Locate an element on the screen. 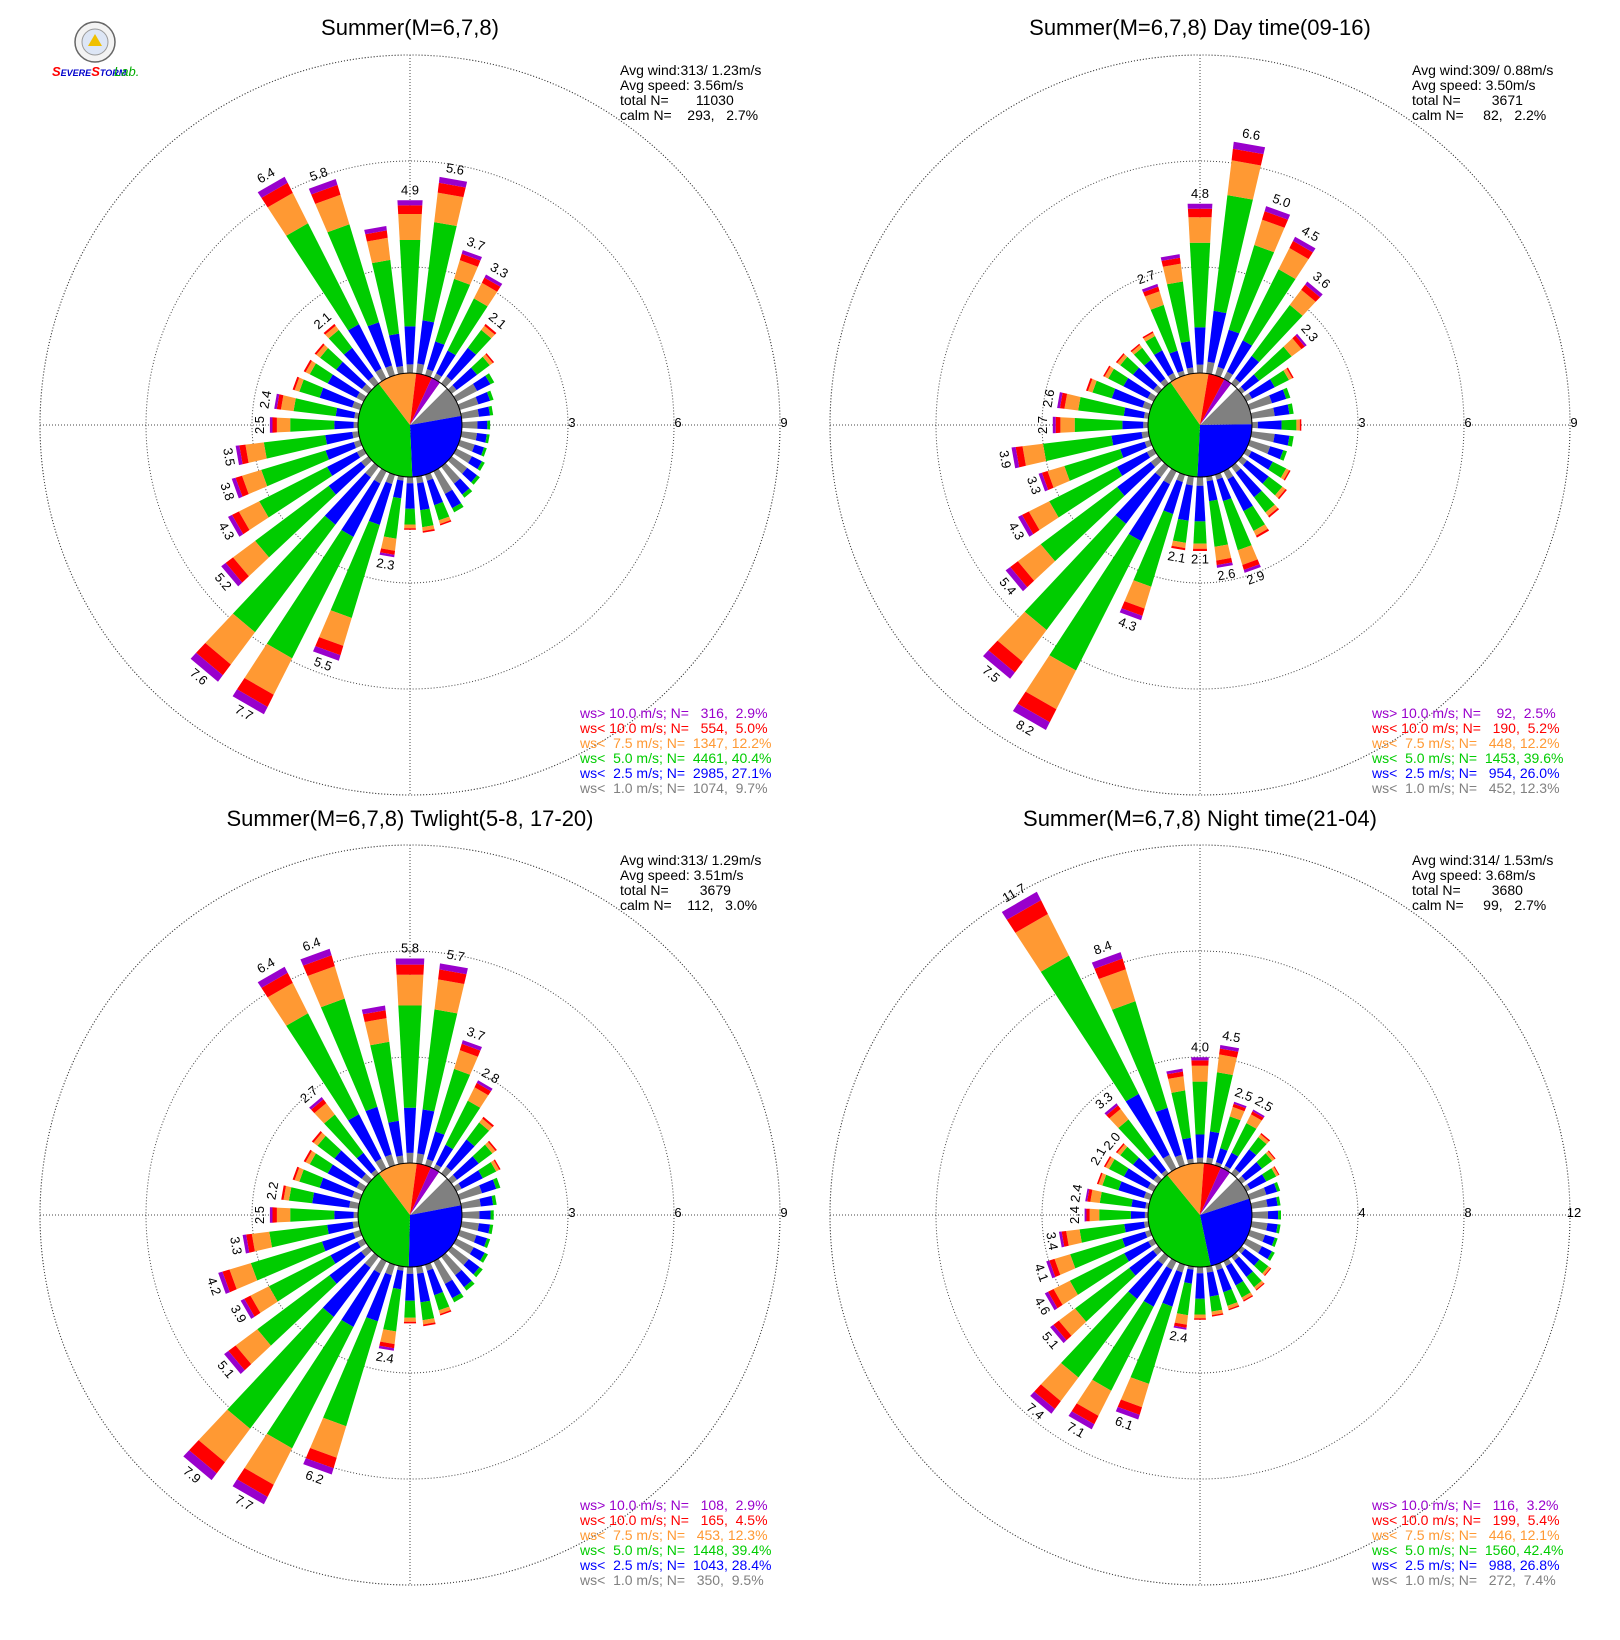 The image size is (1620, 1640). bar-label: 6.1 is located at coordinates (1124, 1423).